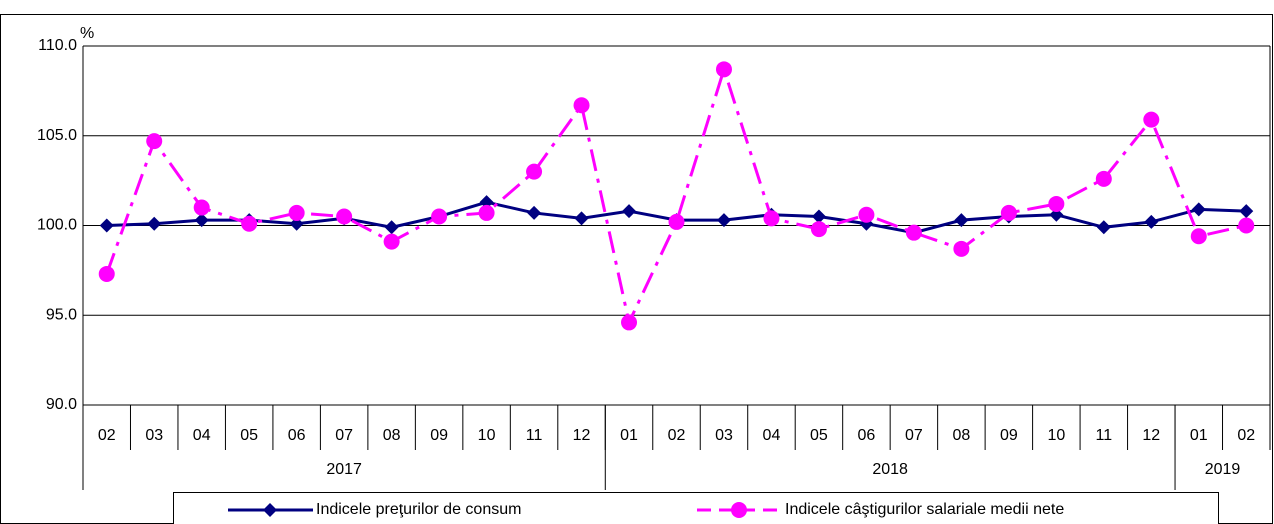 Image resolution: width=1274 pixels, height=524 pixels. What do you see at coordinates (696, 508) in the screenshot?
I see `legend-box` at bounding box center [696, 508].